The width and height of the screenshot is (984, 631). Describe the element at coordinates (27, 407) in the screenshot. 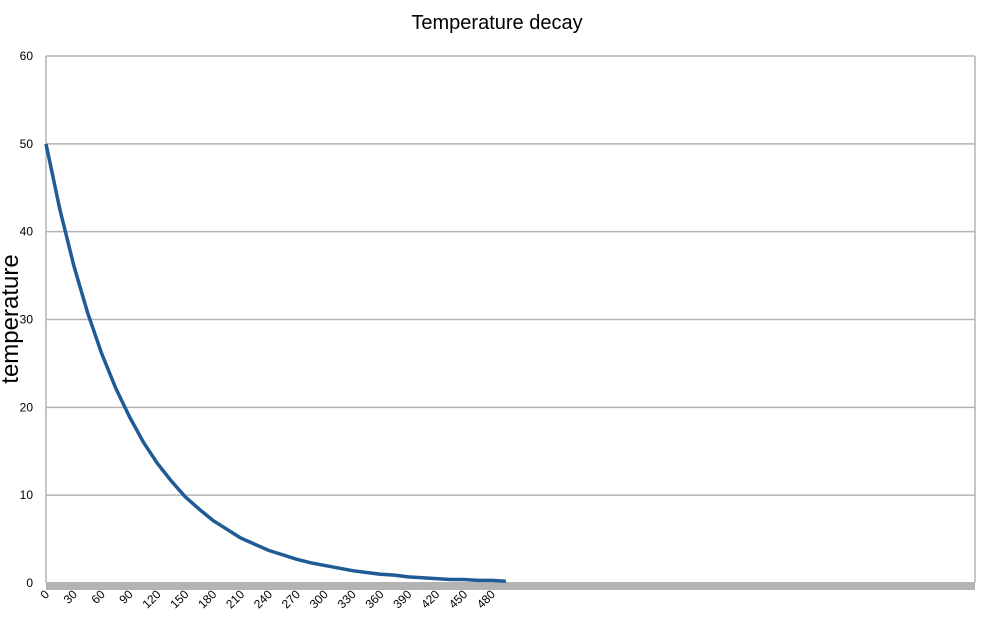

I see `y-tick-label: 20` at that location.